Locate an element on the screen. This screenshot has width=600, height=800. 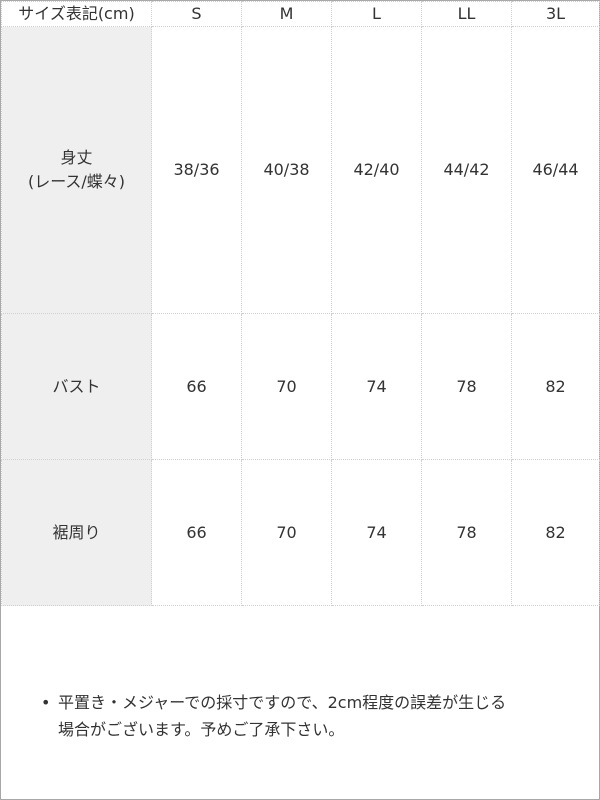
header-cell: L is located at coordinates (376, 14).